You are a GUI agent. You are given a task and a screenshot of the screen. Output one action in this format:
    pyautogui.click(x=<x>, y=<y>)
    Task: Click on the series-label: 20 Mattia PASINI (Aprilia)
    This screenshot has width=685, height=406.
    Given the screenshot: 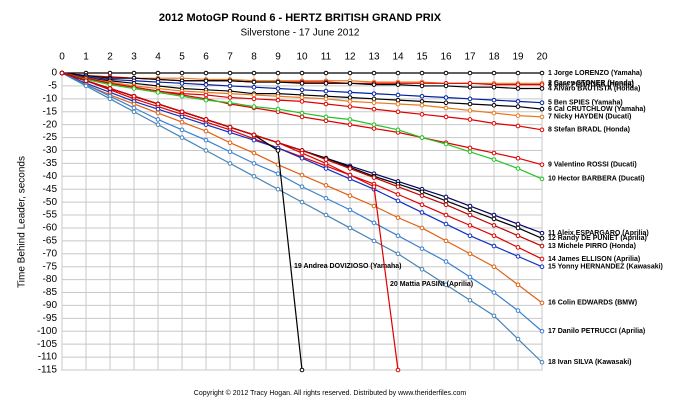 What is the action you would take?
    pyautogui.click(x=431, y=284)
    